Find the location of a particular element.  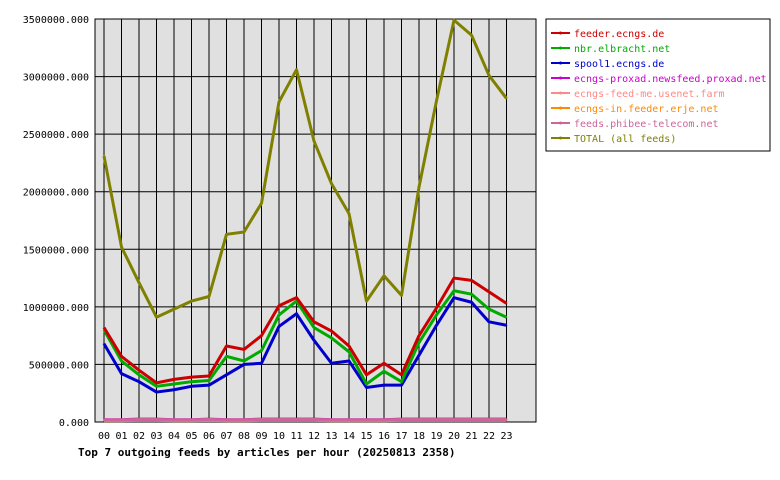

x-tick-label: 03 is located at coordinates (156, 436).